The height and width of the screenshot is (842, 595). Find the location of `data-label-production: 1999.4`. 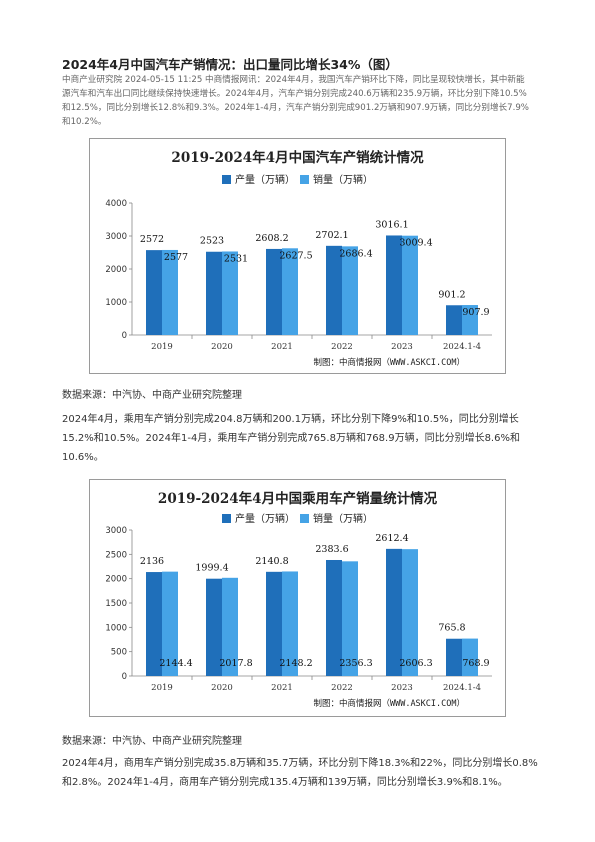

data-label-production: 1999.4 is located at coordinates (211, 568).